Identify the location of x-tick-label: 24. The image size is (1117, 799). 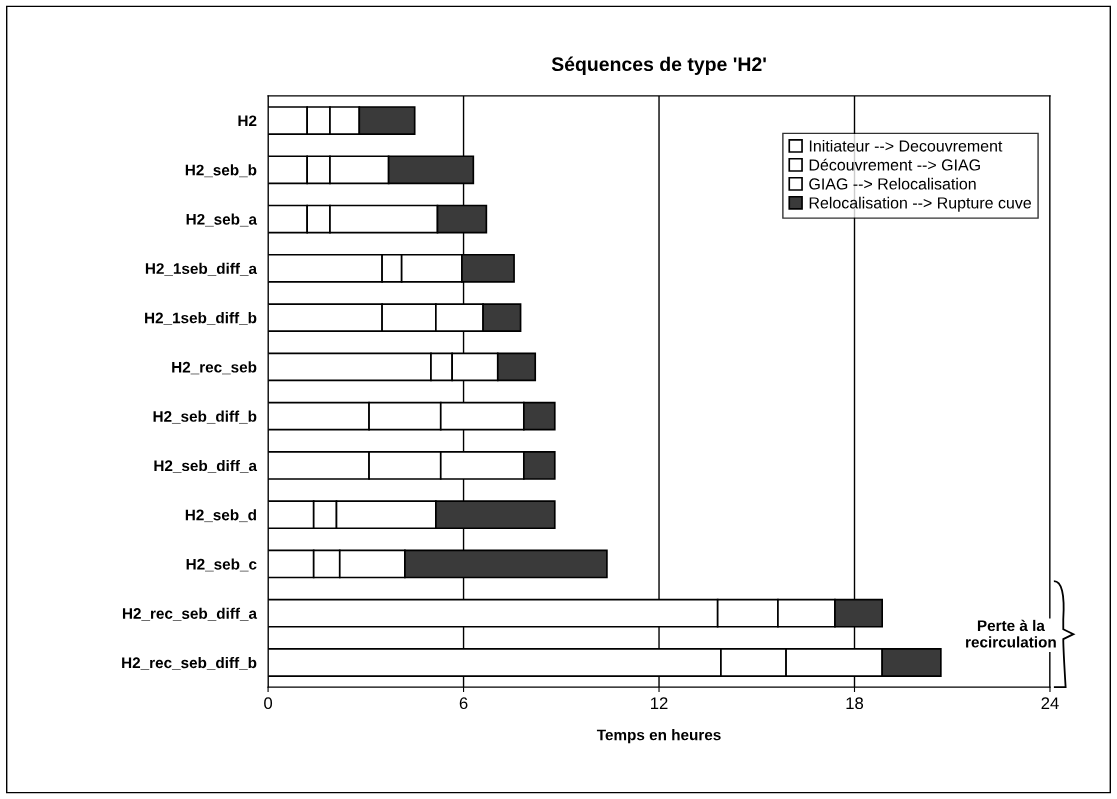
(1050, 703).